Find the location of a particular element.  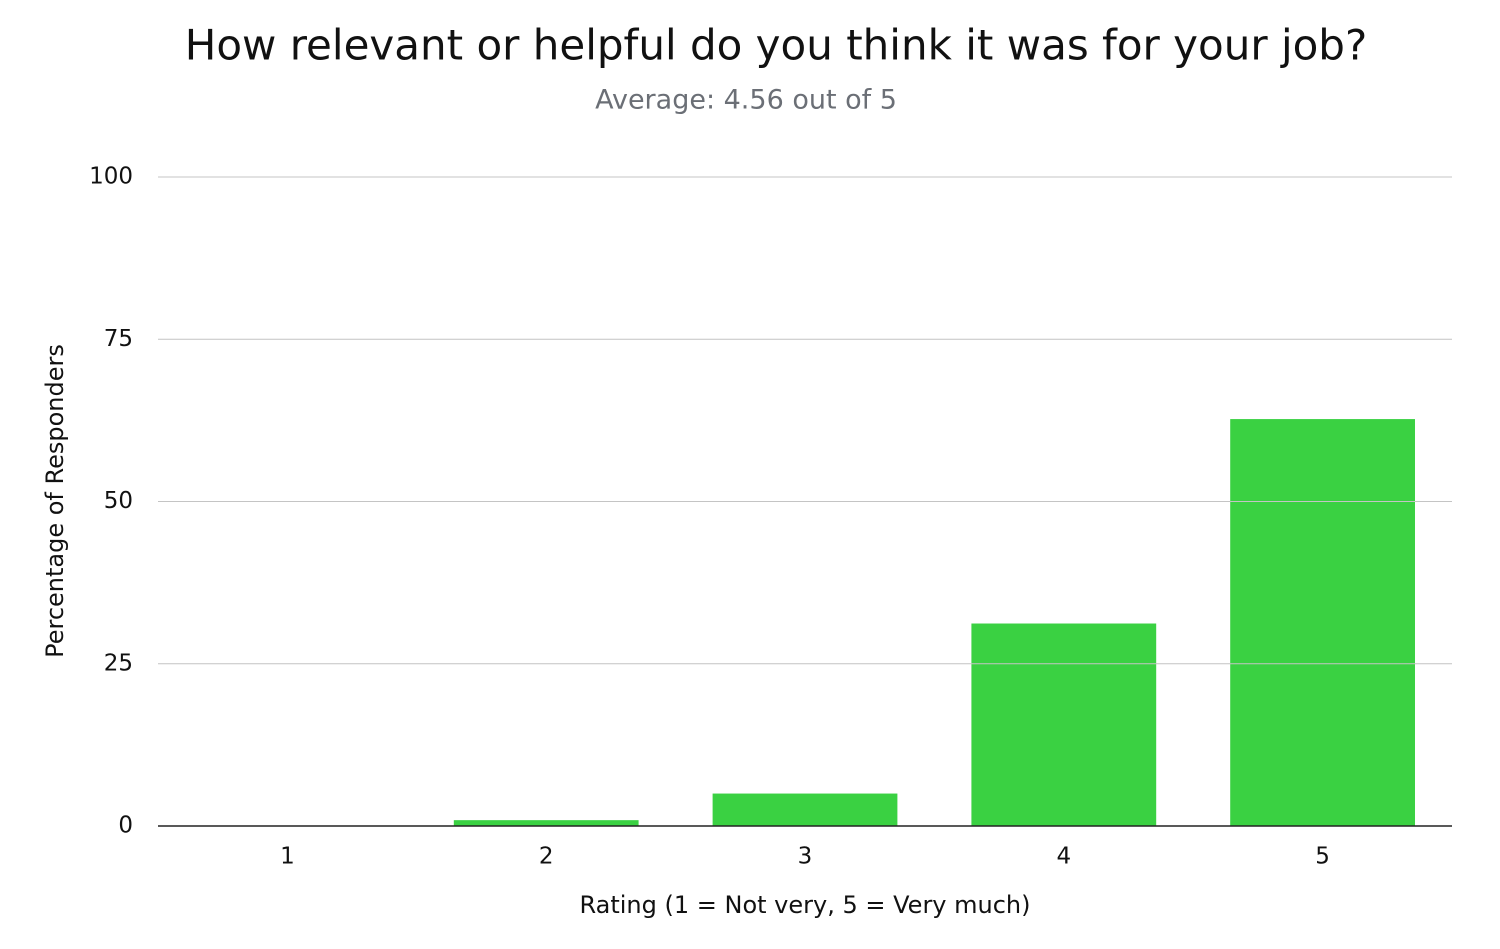

chart-subtitle: Average: 4.56 out of 5 is located at coordinates (746, 100).